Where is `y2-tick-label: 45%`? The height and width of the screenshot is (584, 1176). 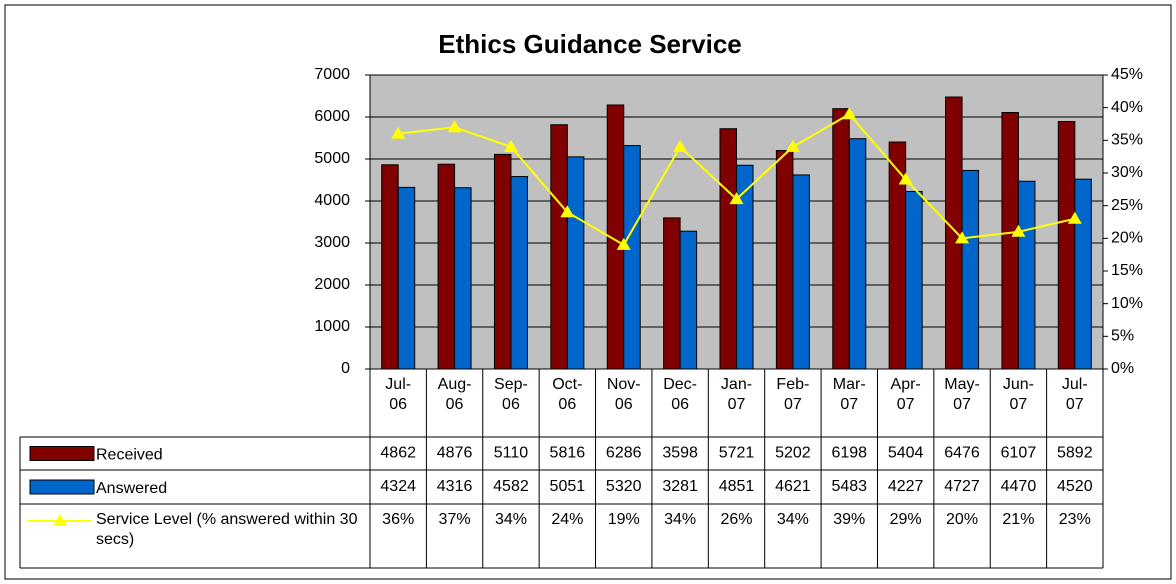 y2-tick-label: 45% is located at coordinates (1127, 74).